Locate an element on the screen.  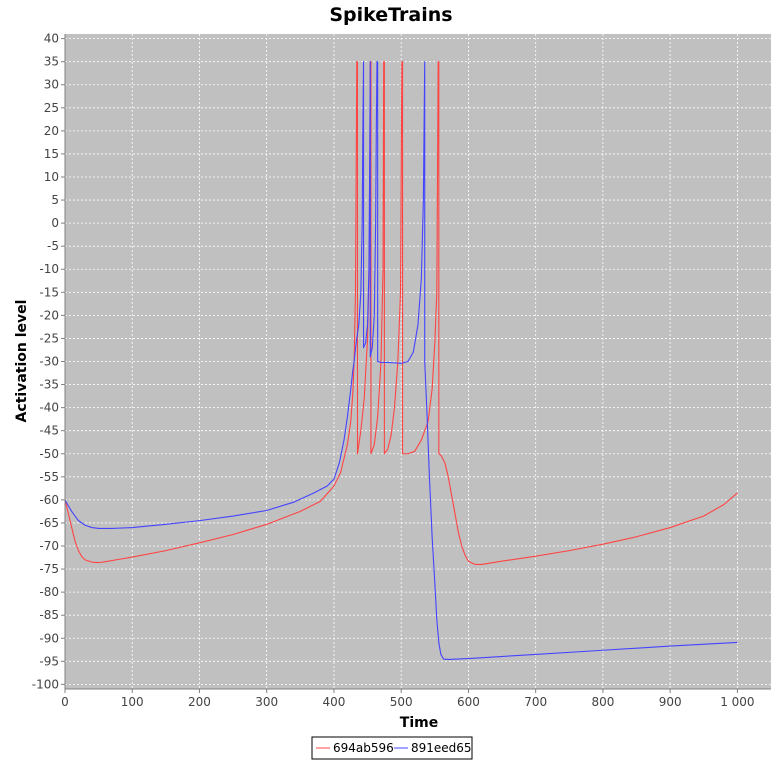
x-tick-label: 400 is located at coordinates (333, 702).